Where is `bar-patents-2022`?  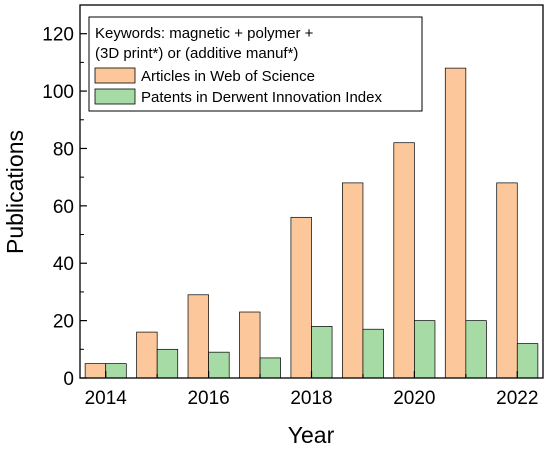 bar-patents-2022 is located at coordinates (527, 361).